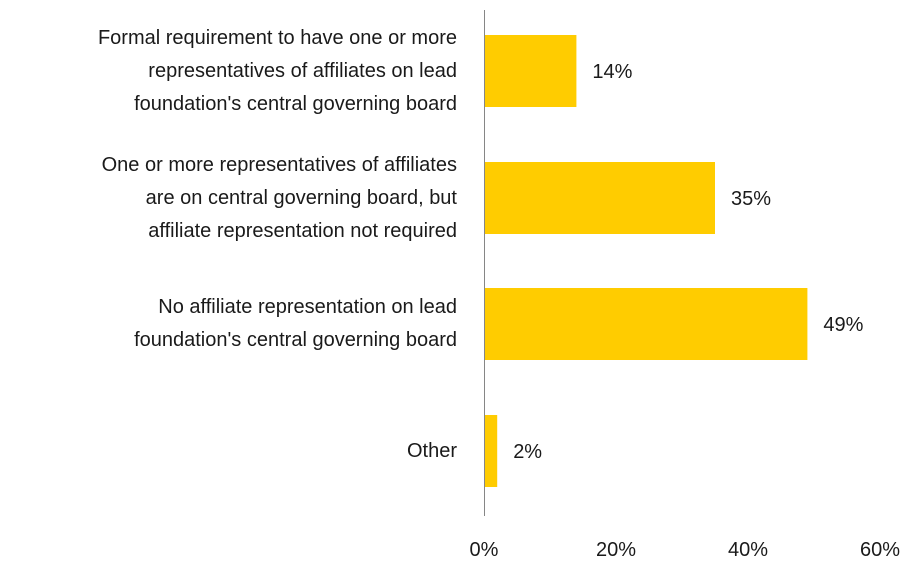 Image resolution: width=913 pixels, height=568 pixels. What do you see at coordinates (748, 550) in the screenshot?
I see `x-tick-label: 40%` at bounding box center [748, 550].